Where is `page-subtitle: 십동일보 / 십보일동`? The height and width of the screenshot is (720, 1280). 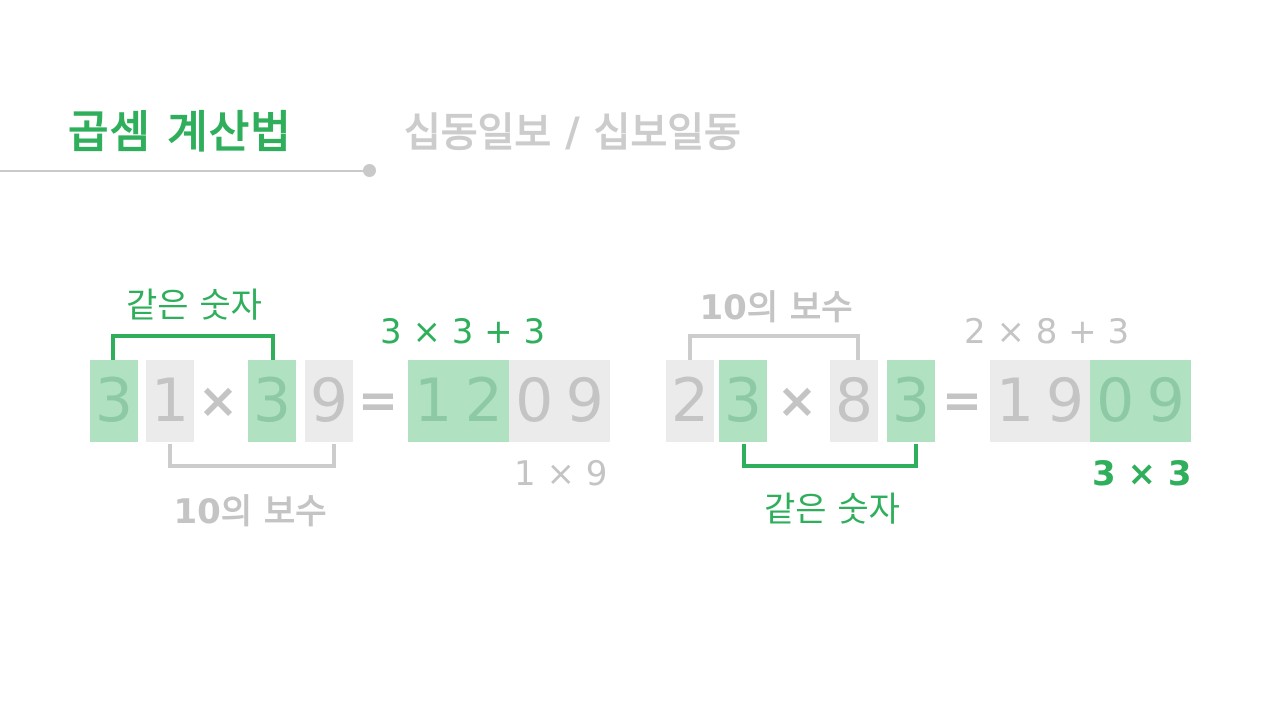 page-subtitle: 십동일보 / 십보일동 is located at coordinates (572, 133).